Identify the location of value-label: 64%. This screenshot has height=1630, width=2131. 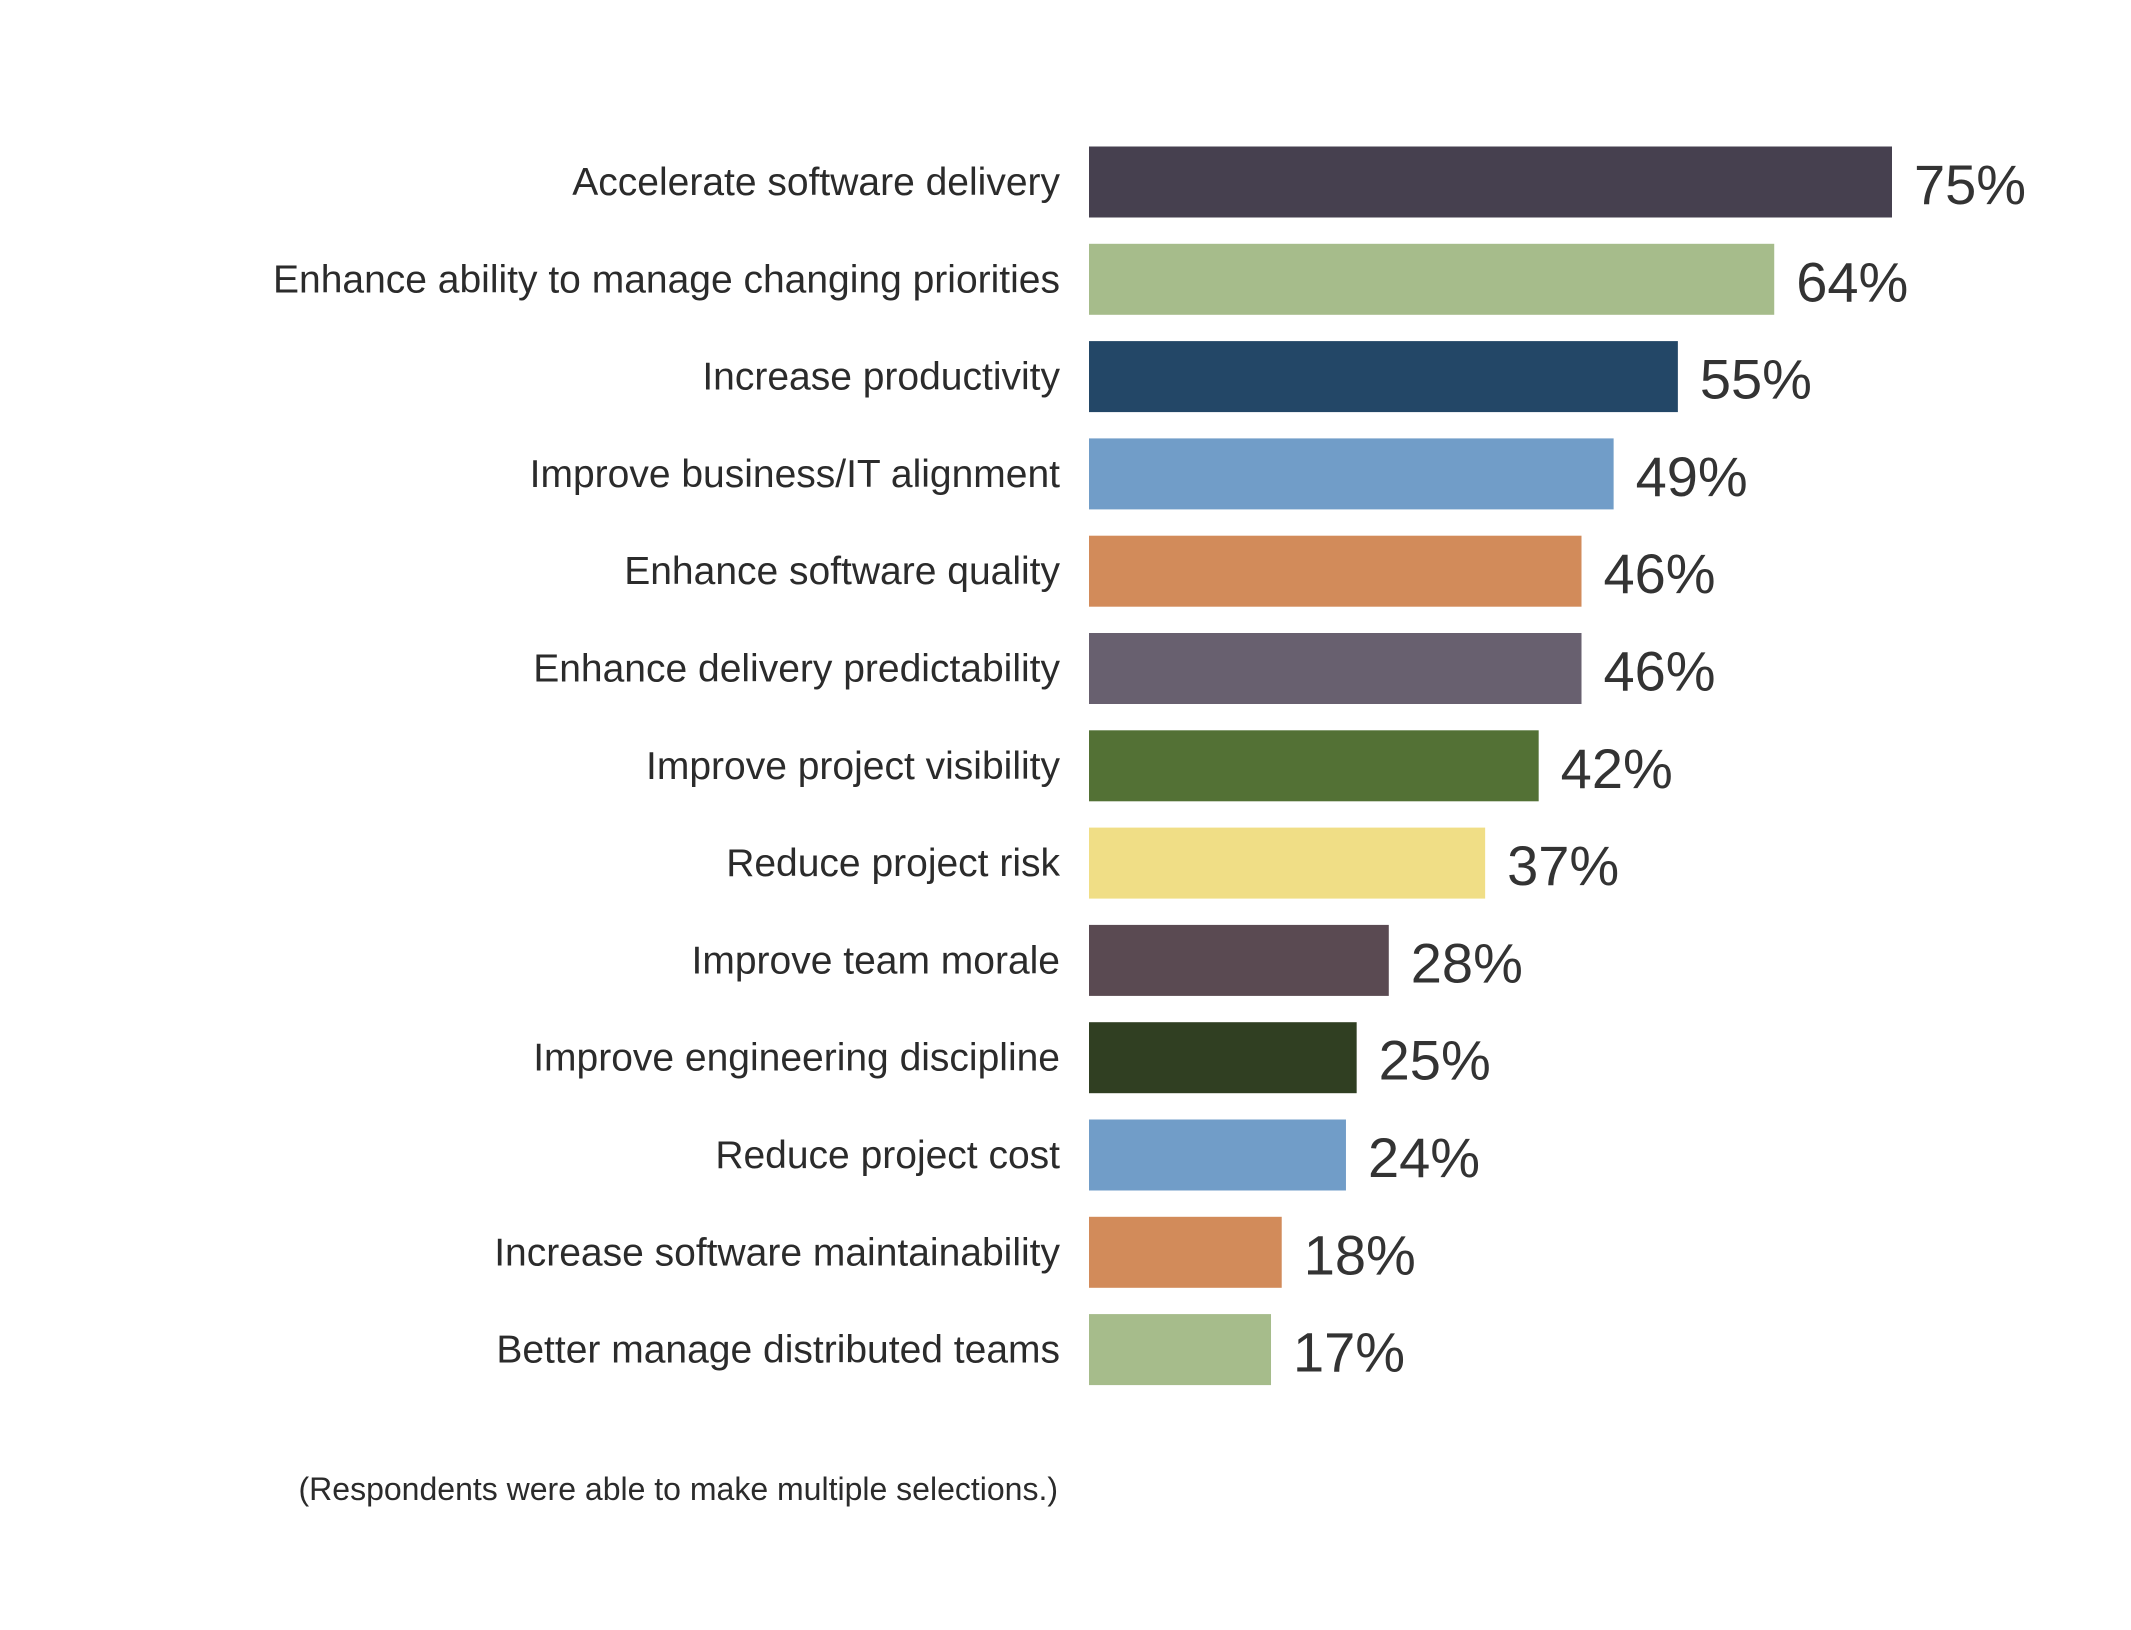
(1852, 281).